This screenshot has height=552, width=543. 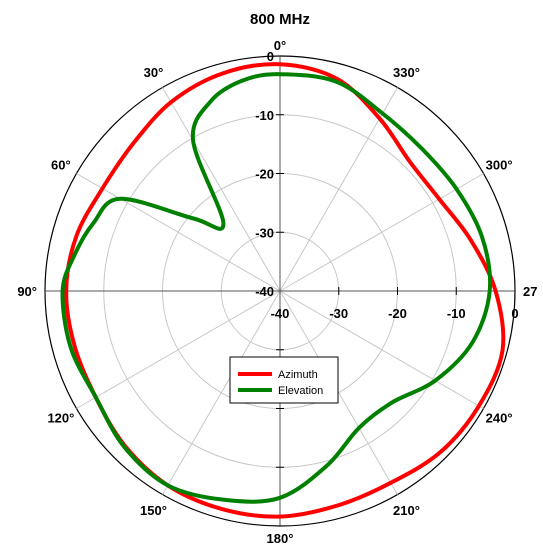 What do you see at coordinates (530, 291) in the screenshot?
I see `angle-label: 27` at bounding box center [530, 291].